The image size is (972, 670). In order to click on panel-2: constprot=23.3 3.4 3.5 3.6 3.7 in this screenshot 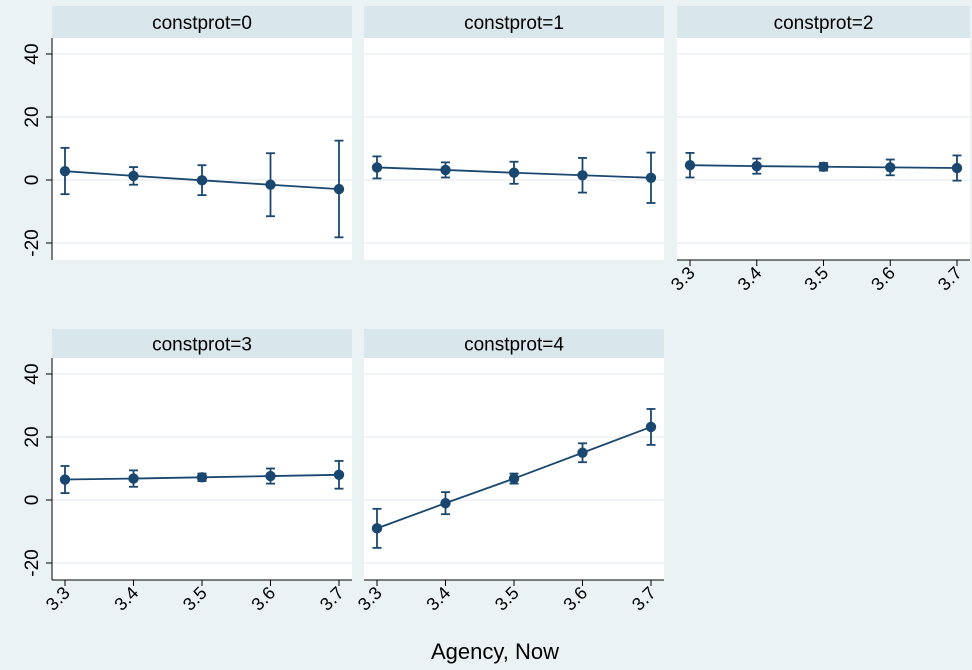, I will do `click(818, 150)`.